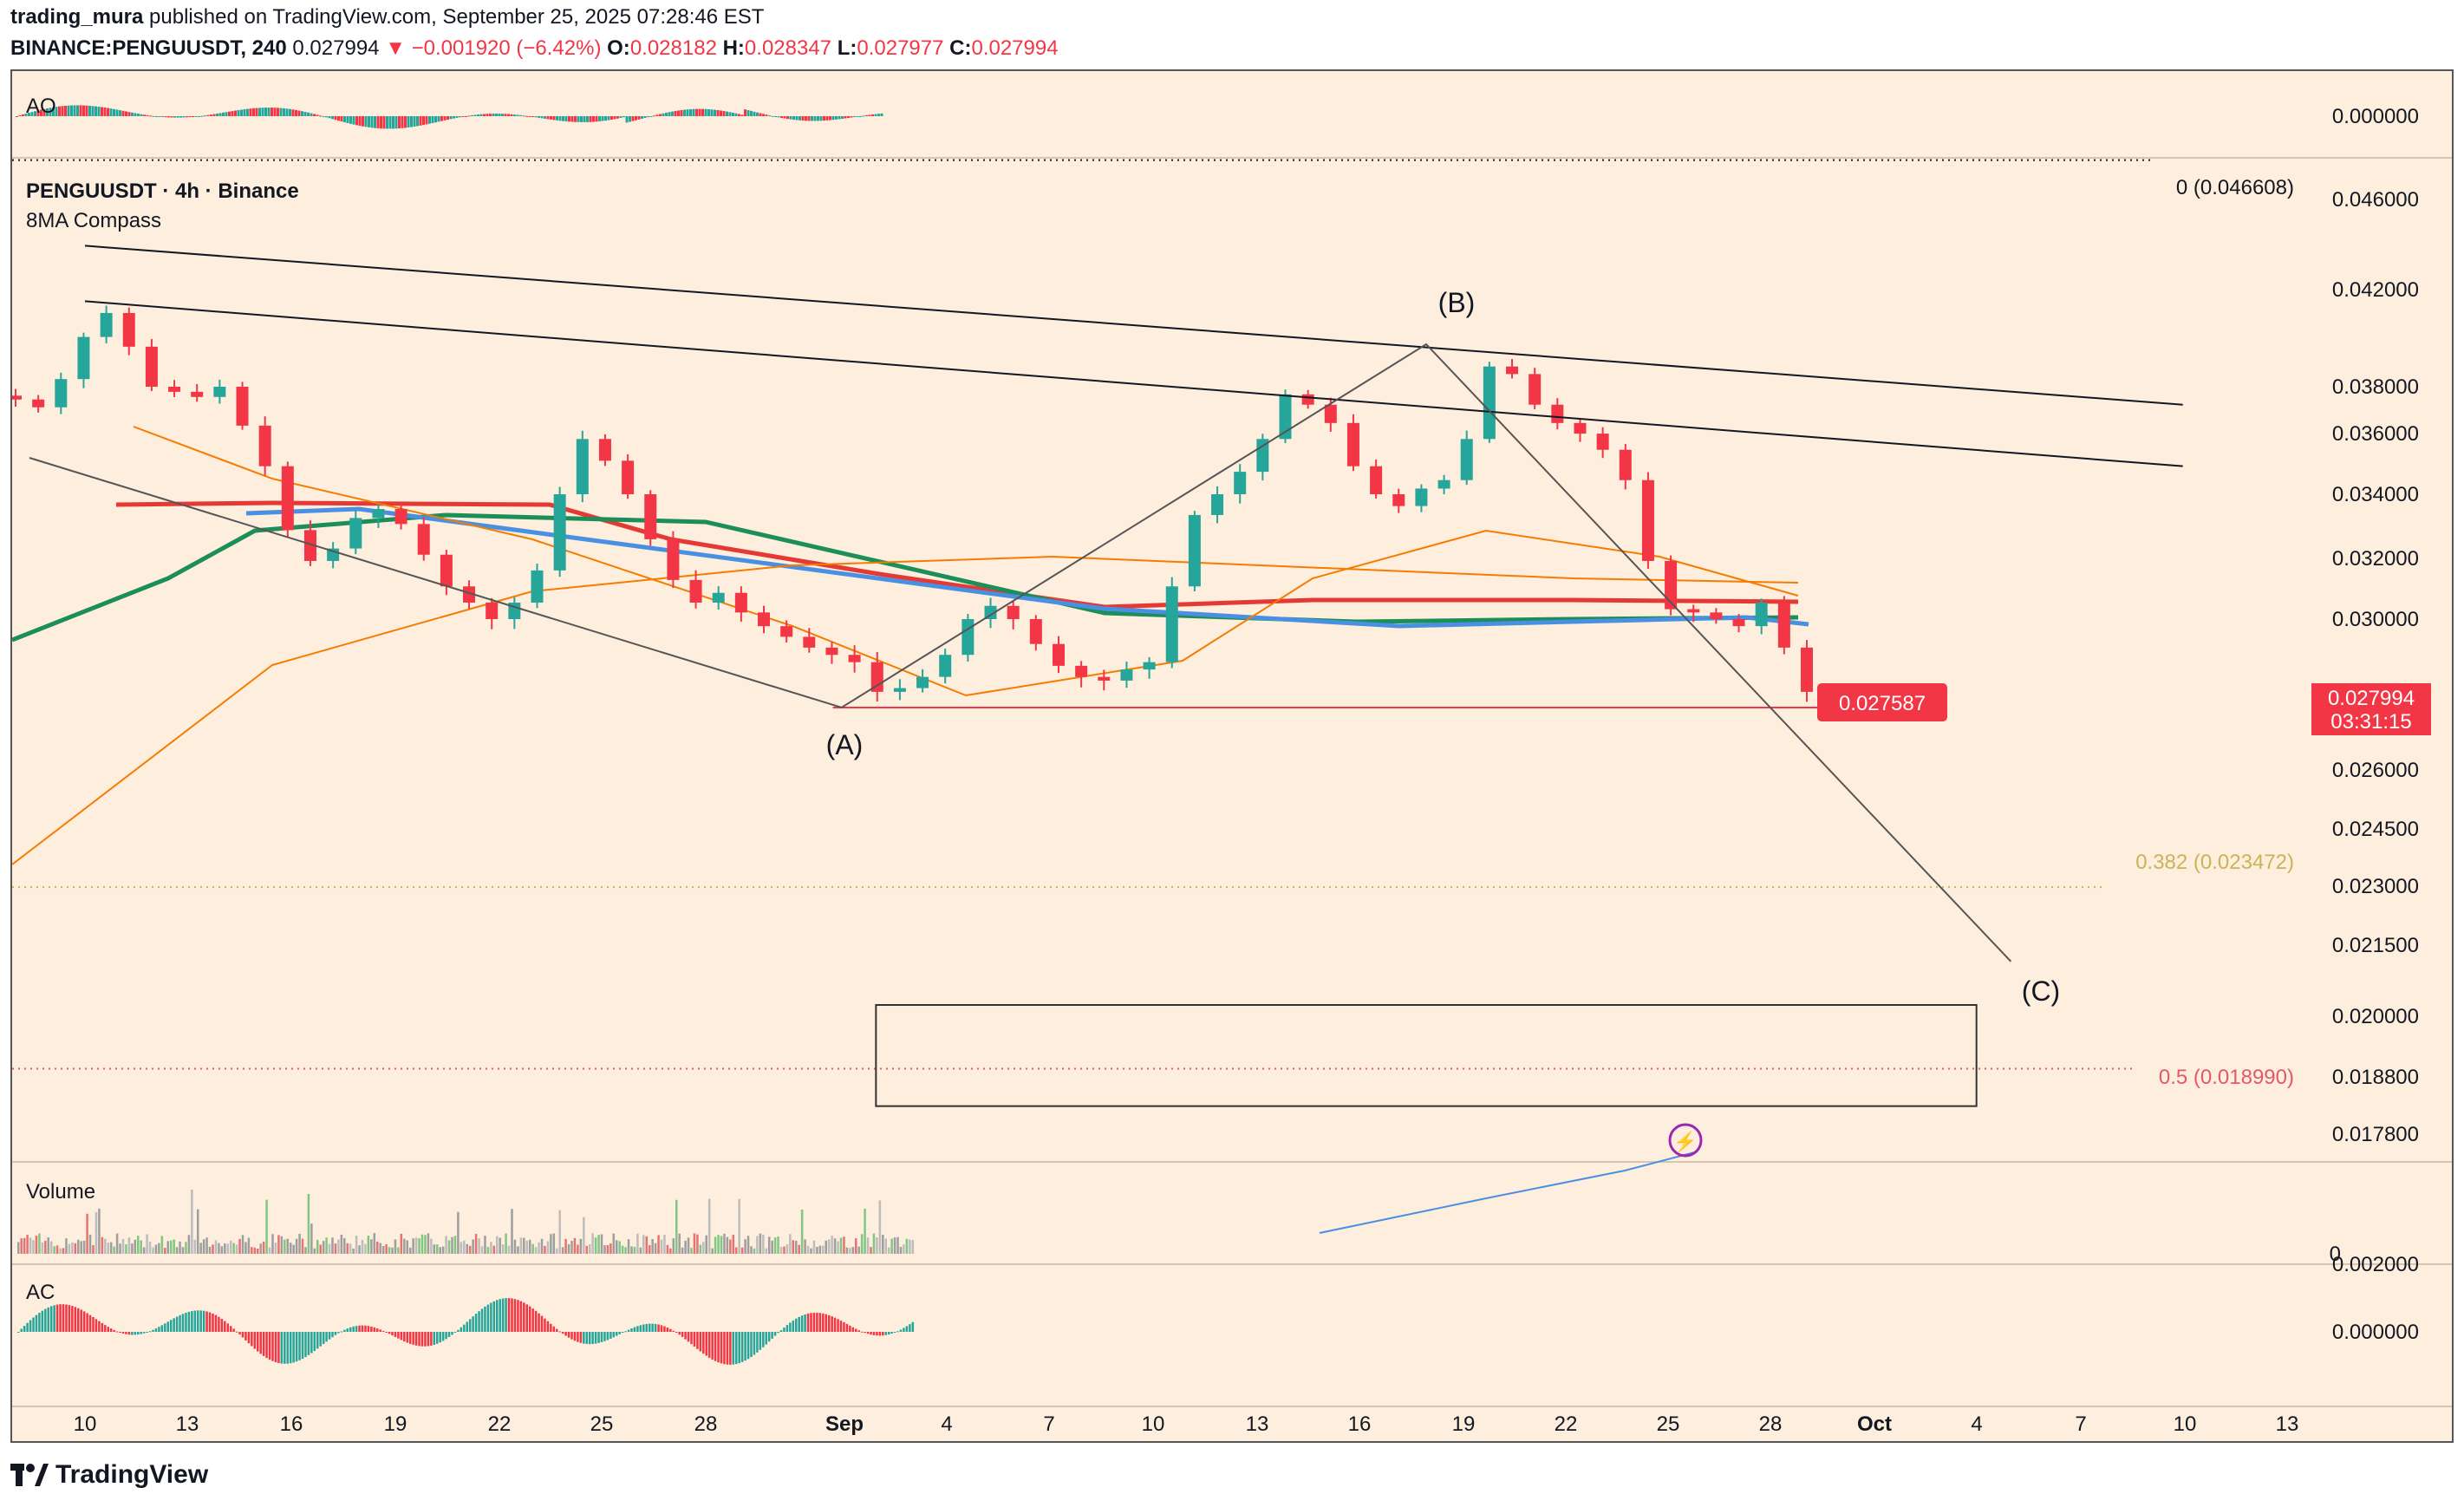 This screenshot has height=1507, width=2464. What do you see at coordinates (77, 17) in the screenshot?
I see `author-name: trading_mura` at bounding box center [77, 17].